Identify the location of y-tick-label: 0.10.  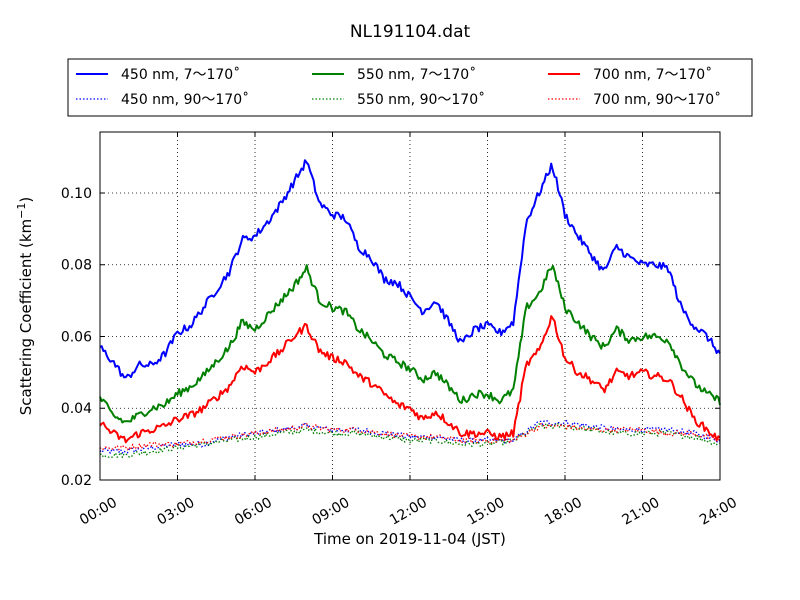
(76, 194).